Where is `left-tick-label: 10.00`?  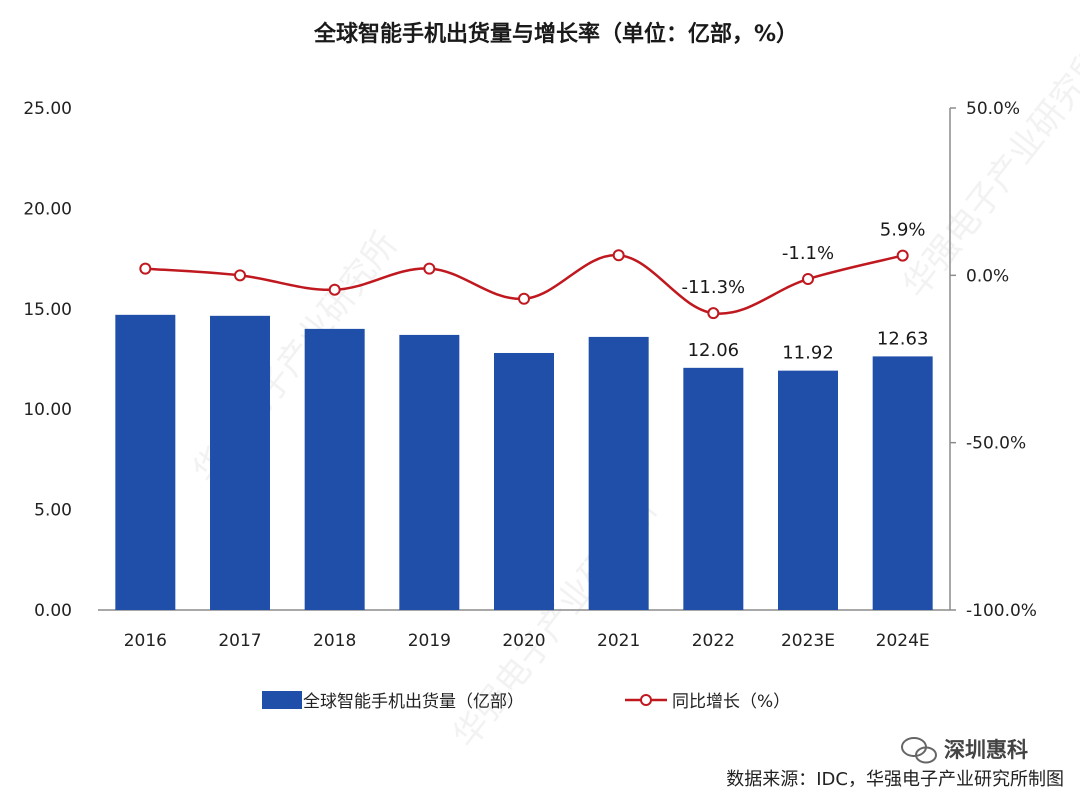
left-tick-label: 10.00 is located at coordinates (47, 410).